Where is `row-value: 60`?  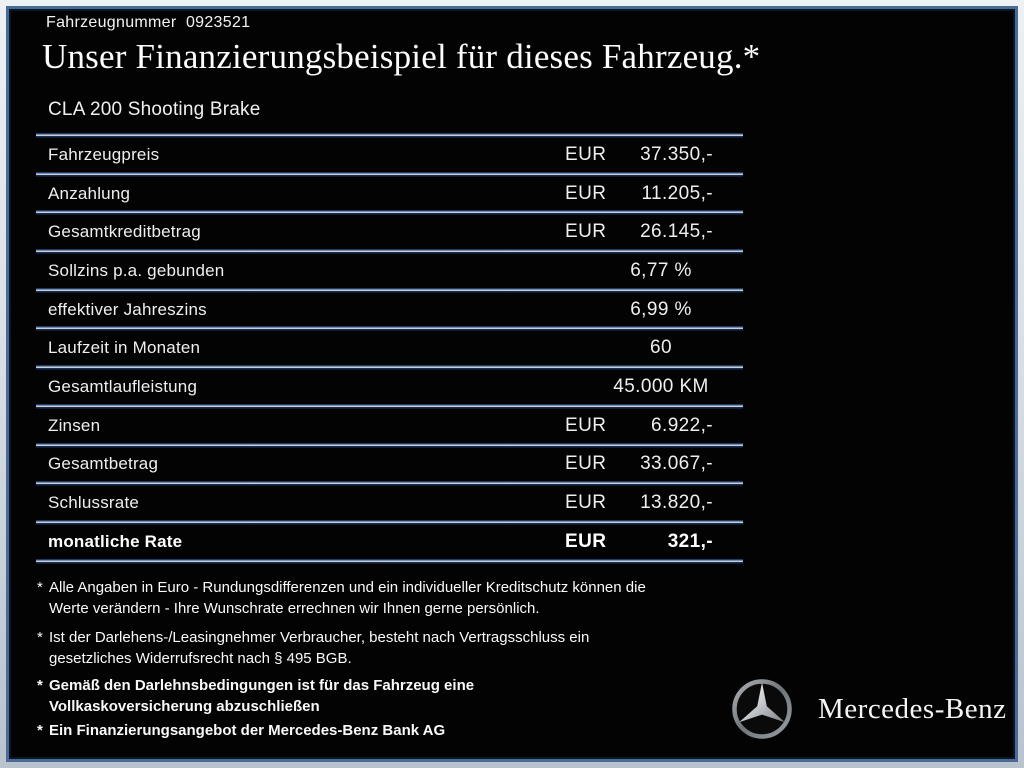
row-value: 60 is located at coordinates (661, 348).